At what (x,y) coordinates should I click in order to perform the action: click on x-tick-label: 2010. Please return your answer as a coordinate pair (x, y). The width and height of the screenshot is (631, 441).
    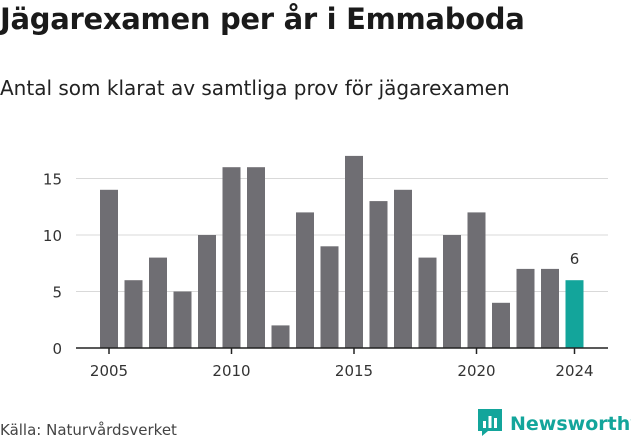
    Looking at the image, I should click on (231, 371).